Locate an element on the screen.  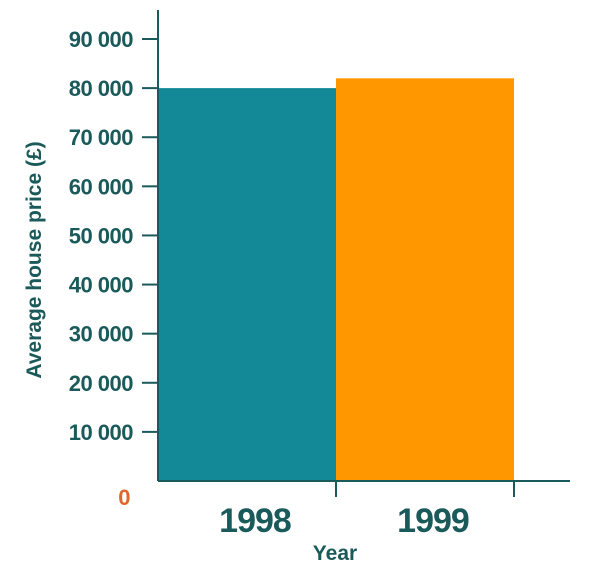
y-tick-label: 30 000 is located at coordinates (101, 334).